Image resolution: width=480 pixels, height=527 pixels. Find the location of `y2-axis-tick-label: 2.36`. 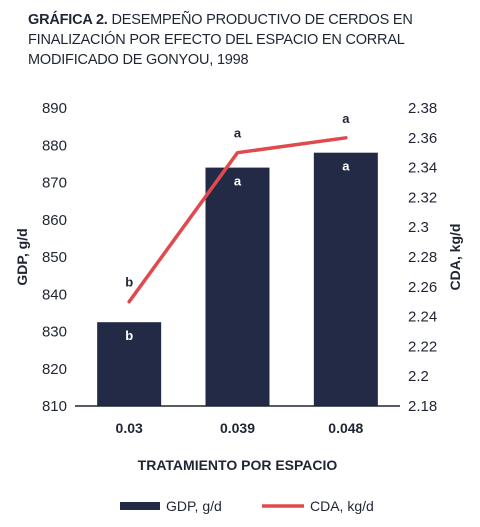

y2-axis-tick-label: 2.36 is located at coordinates (422, 138).